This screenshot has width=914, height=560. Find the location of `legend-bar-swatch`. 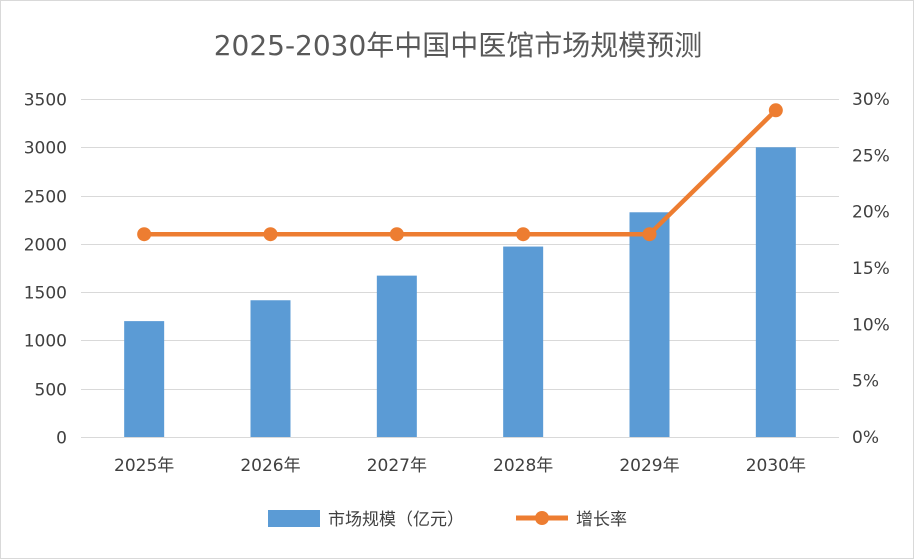

legend-bar-swatch is located at coordinates (294, 518).